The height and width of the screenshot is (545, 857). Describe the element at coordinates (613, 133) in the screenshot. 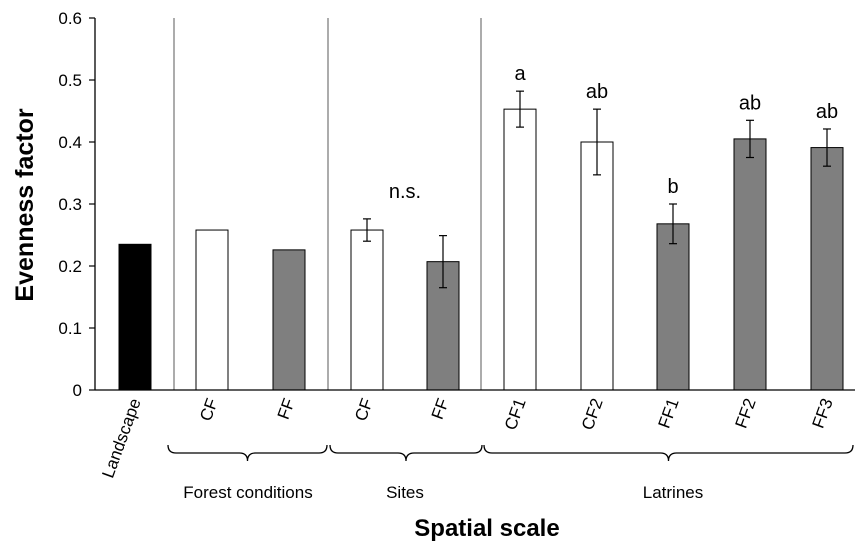

I see `significance-labels: n.s. a ab b ab ab` at that location.